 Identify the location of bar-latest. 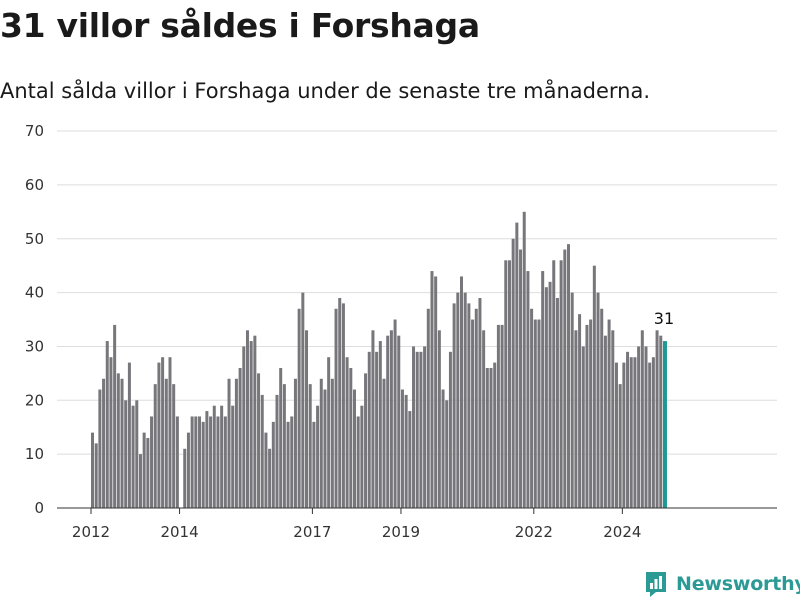
(664, 424).